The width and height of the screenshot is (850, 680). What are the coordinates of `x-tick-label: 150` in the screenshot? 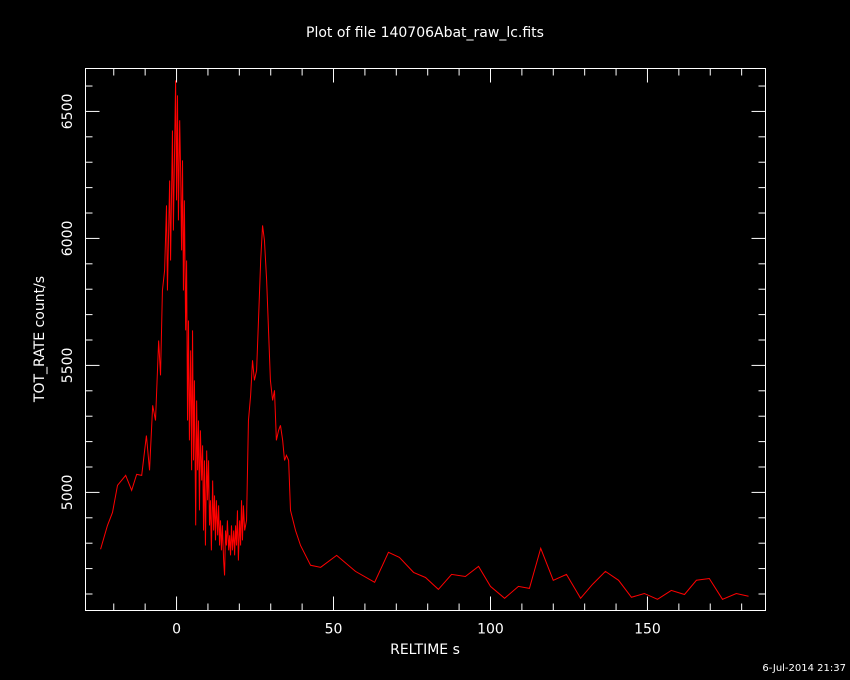 It's located at (647, 630).